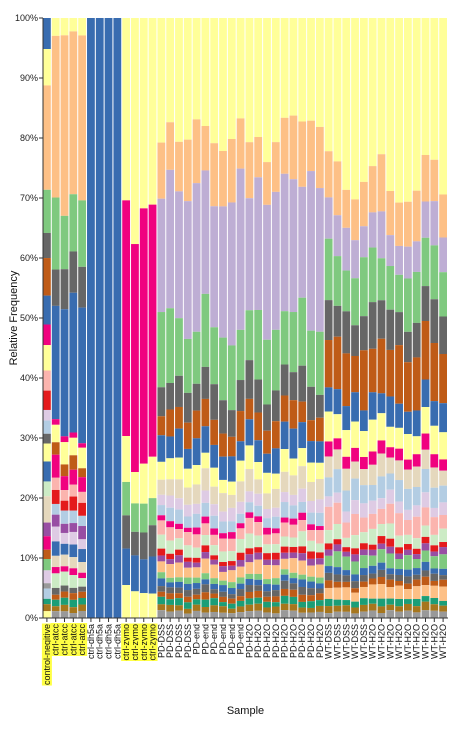 Image resolution: width=475 pixels, height=743 pixels. What do you see at coordinates (232, 639) in the screenshot?
I see `x-tick-label: PD-end` at bounding box center [232, 639].